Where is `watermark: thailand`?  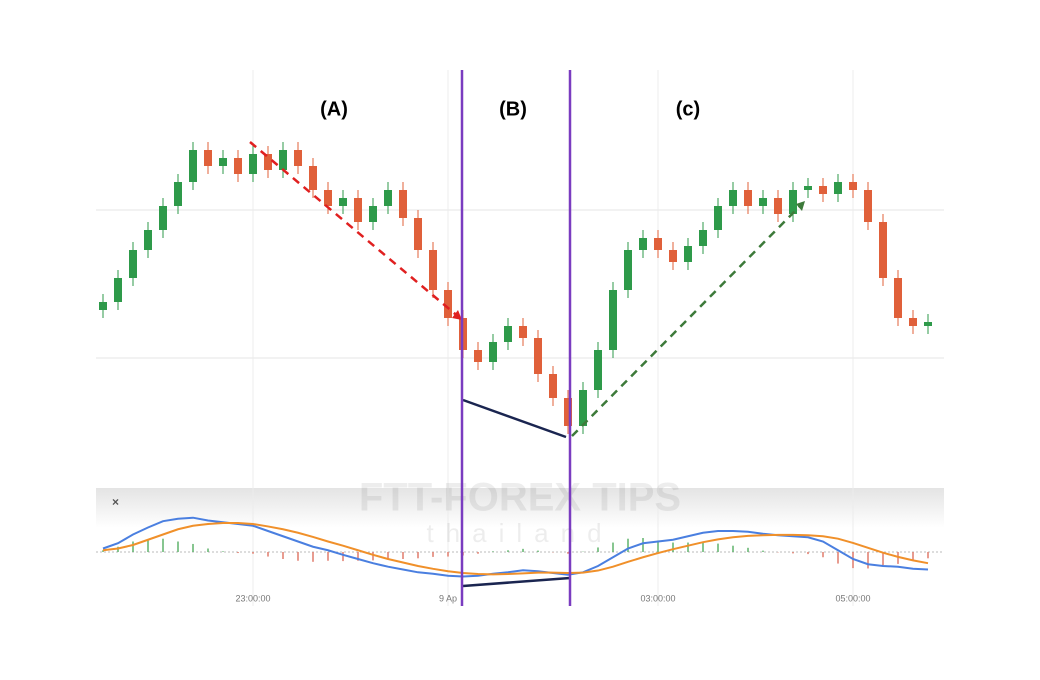 watermark: thailand is located at coordinates (519, 533).